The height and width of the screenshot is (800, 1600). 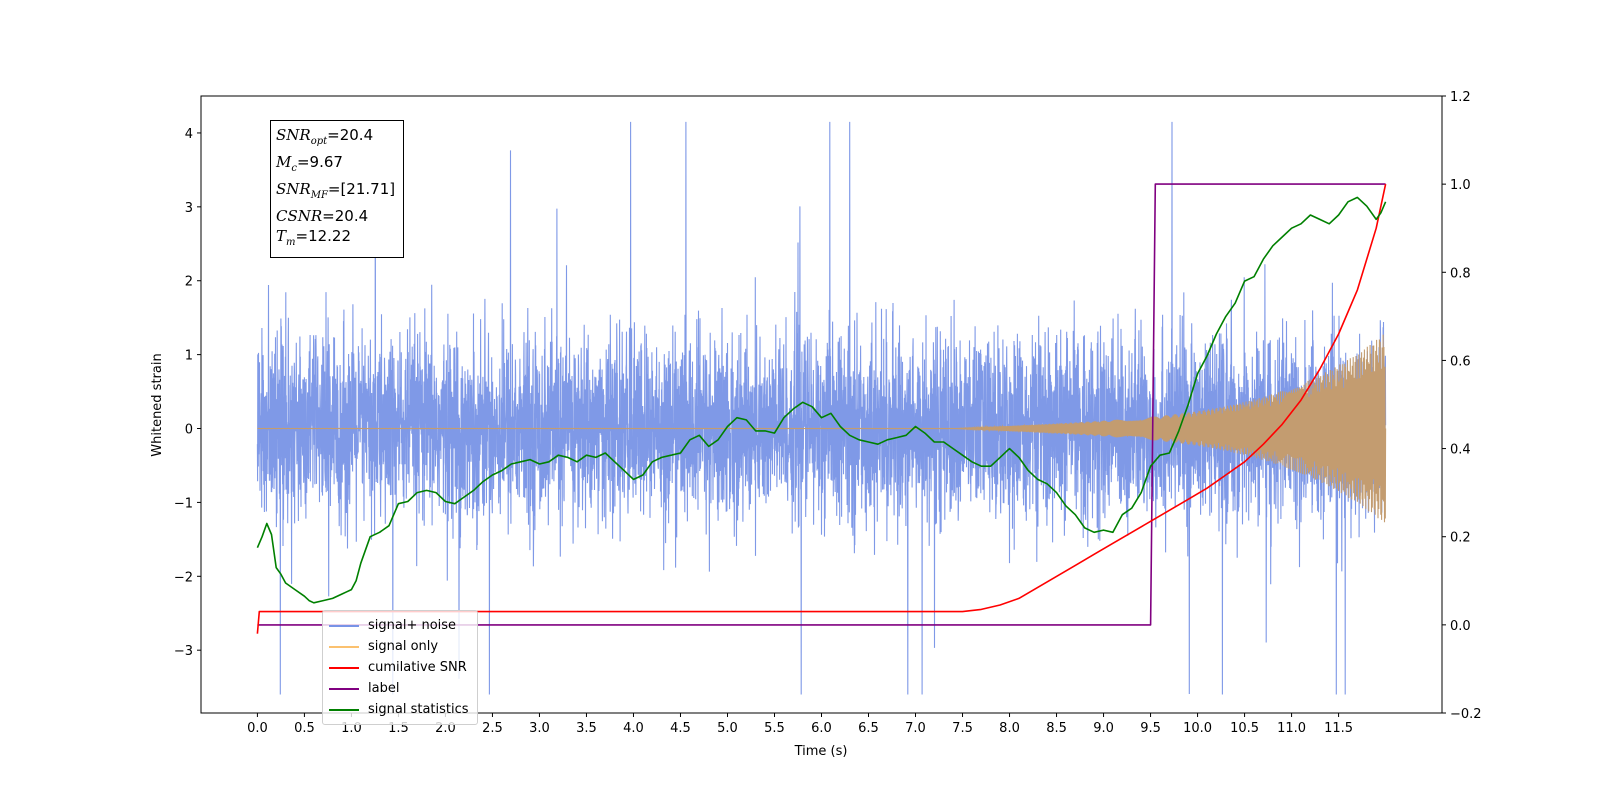 I want to click on annotation-line: CSNR=20.4, so click(x=322, y=216).